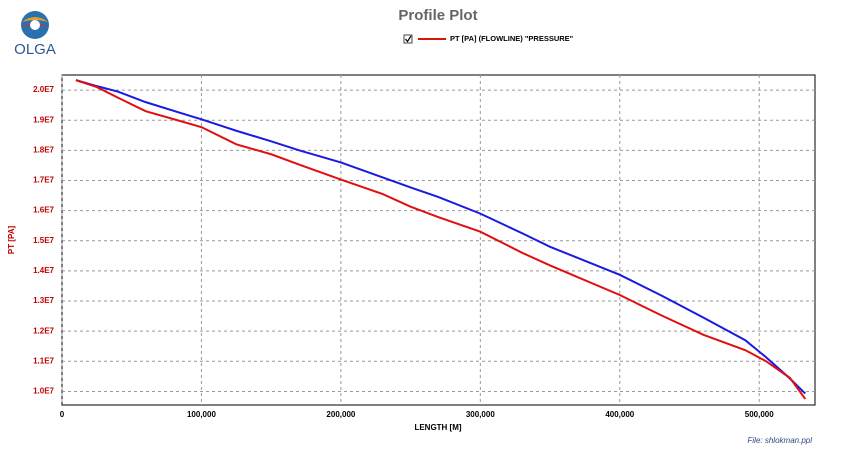 Image resolution: width=845 pixels, height=450 pixels. Describe the element at coordinates (35, 25) in the screenshot. I see `logo-icon` at that location.